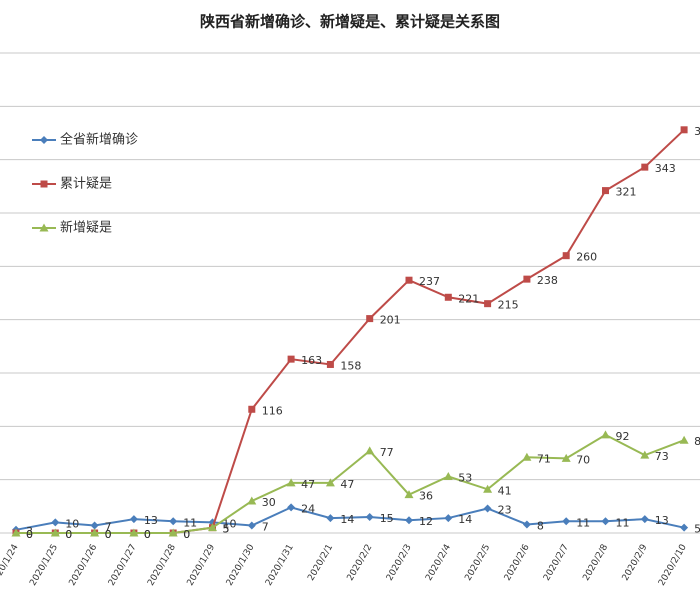 The height and width of the screenshot is (600, 700). What do you see at coordinates (429, 281) in the screenshot?
I see `data-label: 237` at bounding box center [429, 281].